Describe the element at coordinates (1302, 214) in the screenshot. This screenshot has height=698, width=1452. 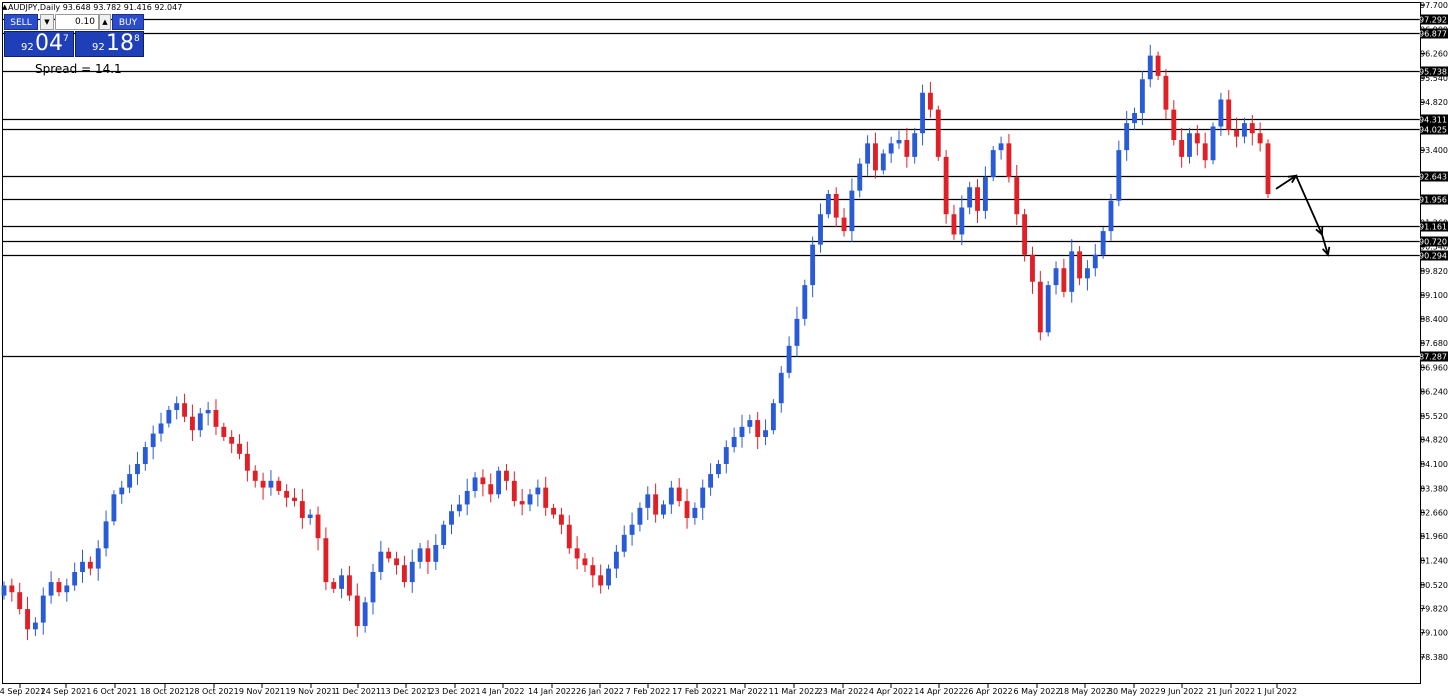
I see `arrow-path` at that location.